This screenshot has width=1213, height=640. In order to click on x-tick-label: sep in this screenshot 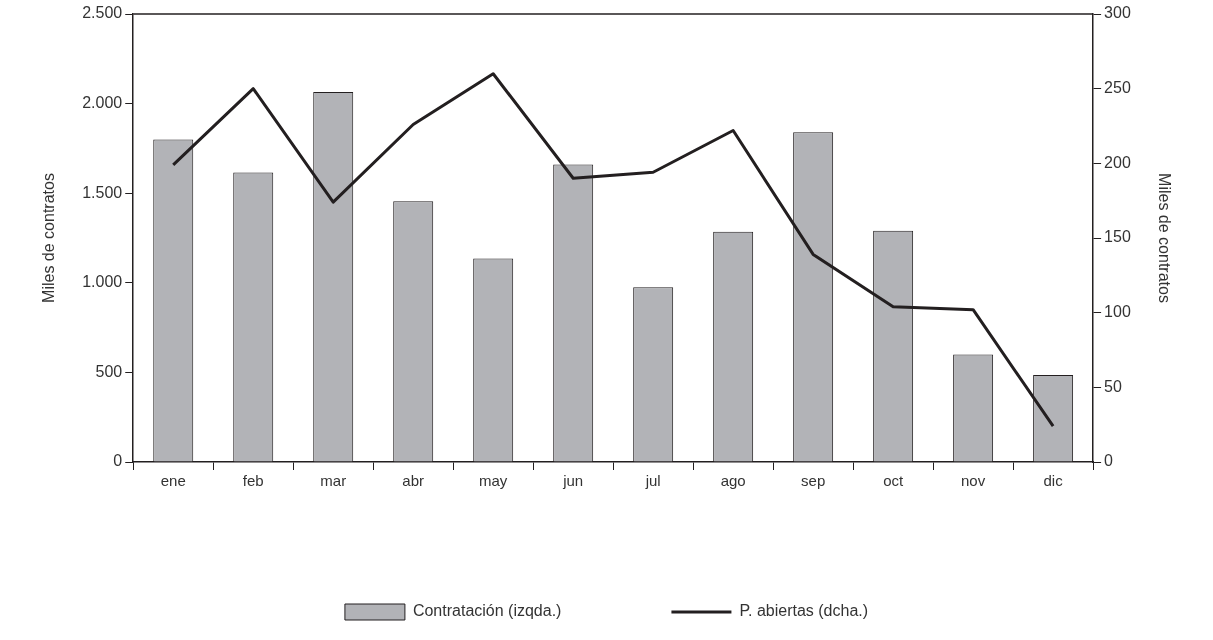, I will do `click(813, 481)`.